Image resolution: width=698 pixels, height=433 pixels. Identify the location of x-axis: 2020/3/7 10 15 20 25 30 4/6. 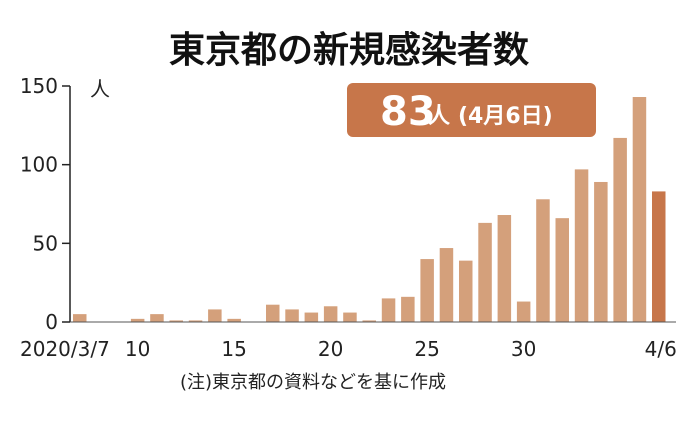
(348, 341).